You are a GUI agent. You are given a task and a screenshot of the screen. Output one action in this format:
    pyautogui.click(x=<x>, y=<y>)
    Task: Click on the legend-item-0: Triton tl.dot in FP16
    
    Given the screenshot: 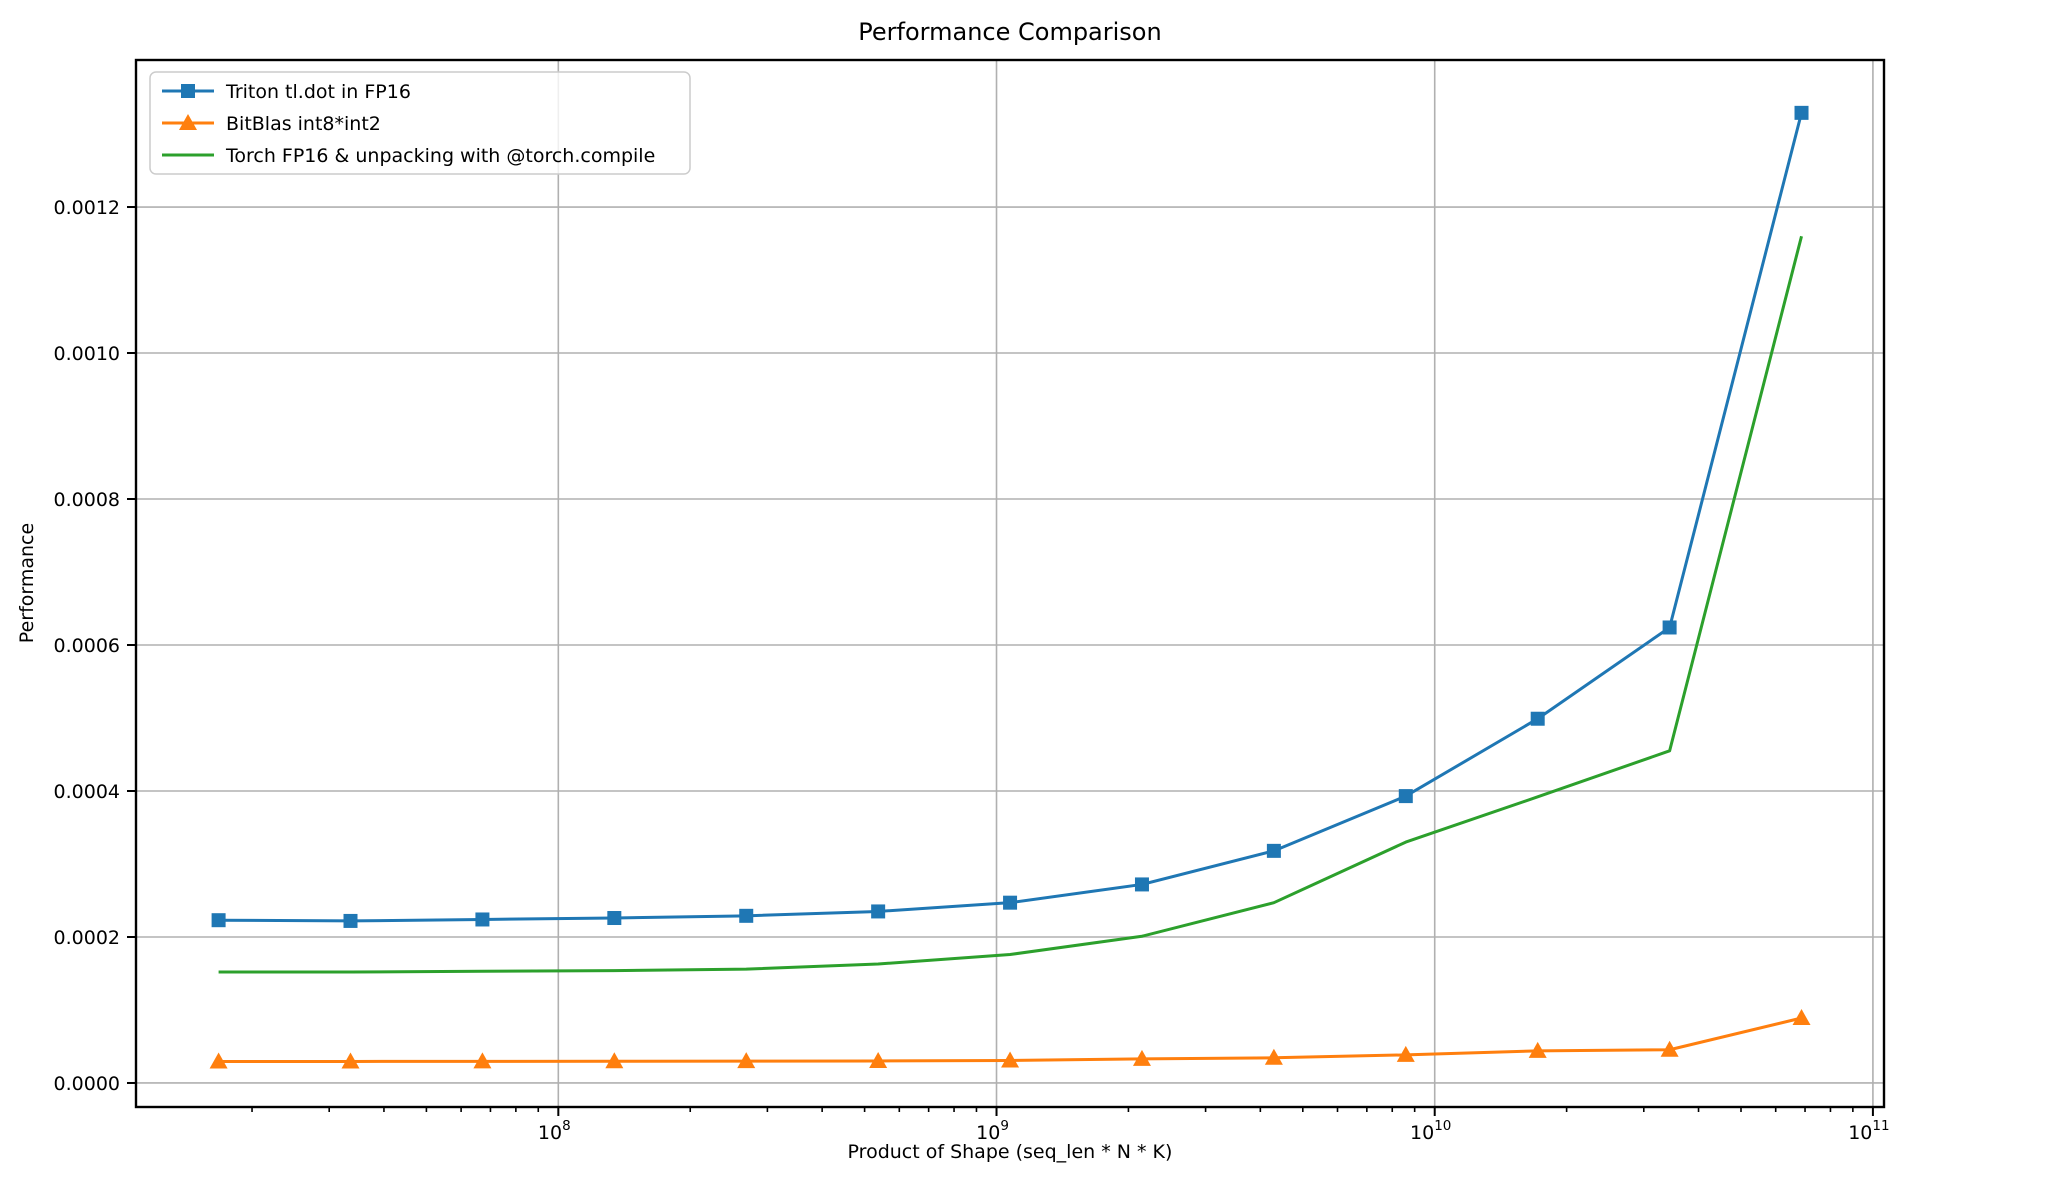 What is the action you would take?
    pyautogui.click(x=286, y=92)
    